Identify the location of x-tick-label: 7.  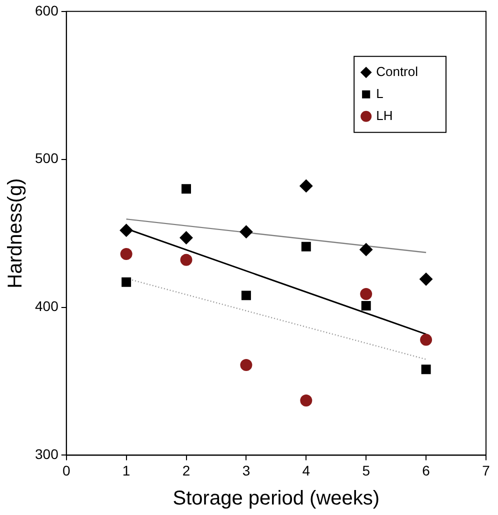
(486, 470).